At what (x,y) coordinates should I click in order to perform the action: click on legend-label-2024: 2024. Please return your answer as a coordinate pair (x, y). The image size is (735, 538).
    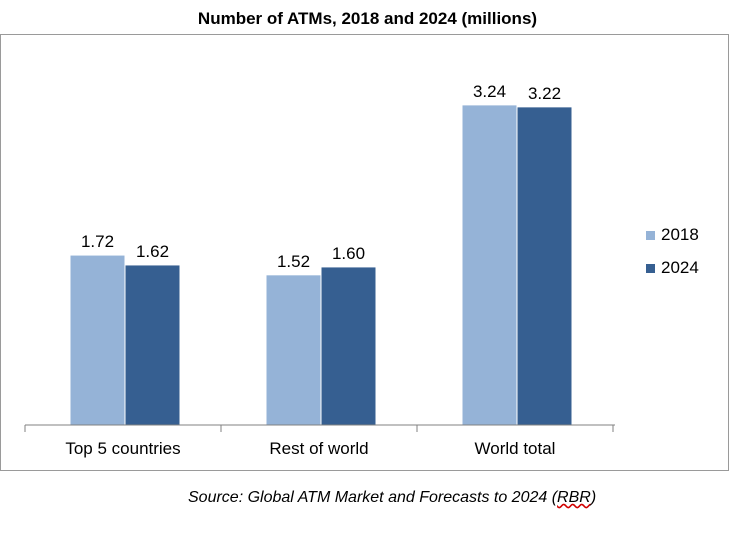
    Looking at the image, I should click on (680, 267).